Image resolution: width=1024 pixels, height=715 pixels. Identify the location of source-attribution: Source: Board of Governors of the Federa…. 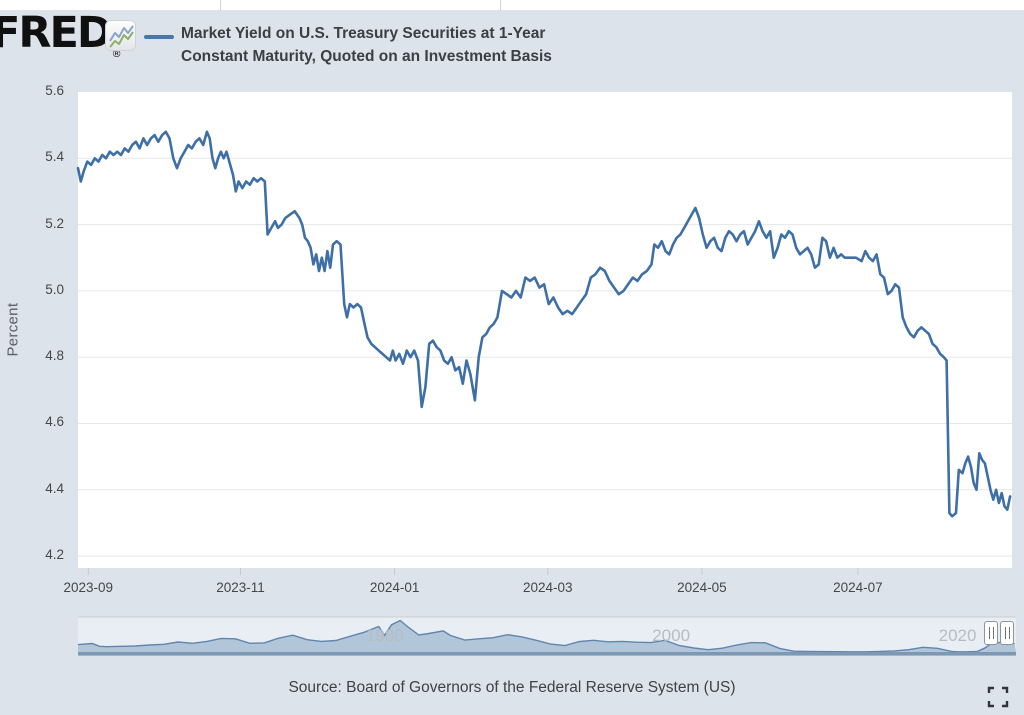
(512, 687).